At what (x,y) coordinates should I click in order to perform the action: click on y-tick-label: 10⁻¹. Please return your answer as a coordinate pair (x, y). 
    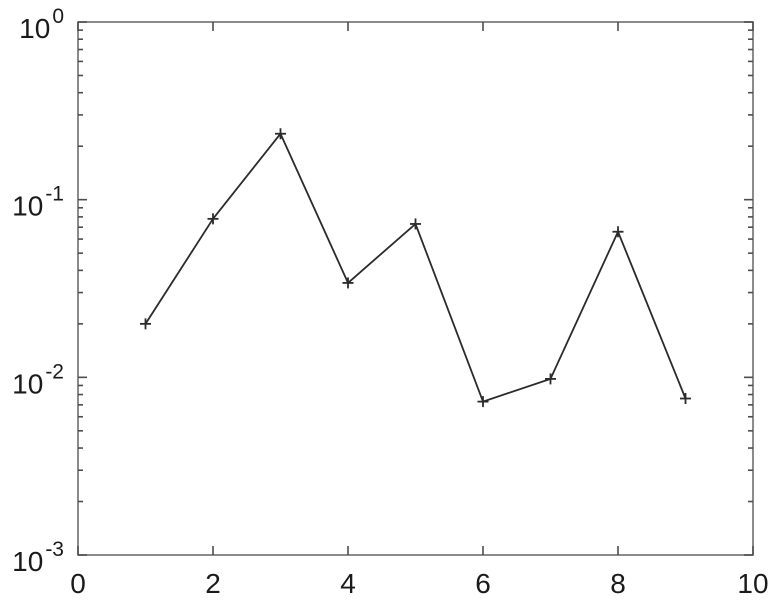
    Looking at the image, I should click on (38, 202).